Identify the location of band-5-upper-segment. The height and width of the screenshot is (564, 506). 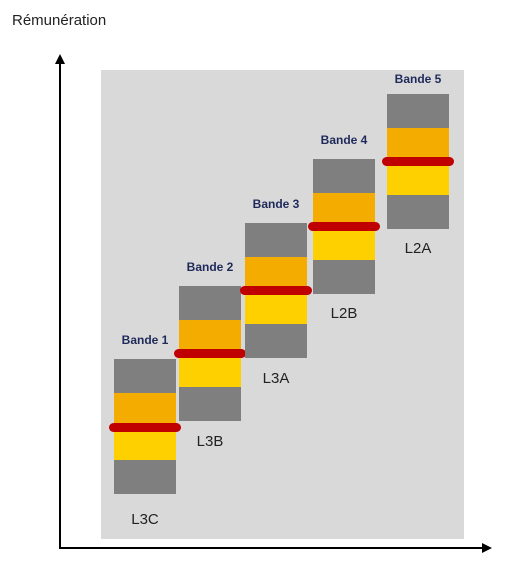
(418, 145).